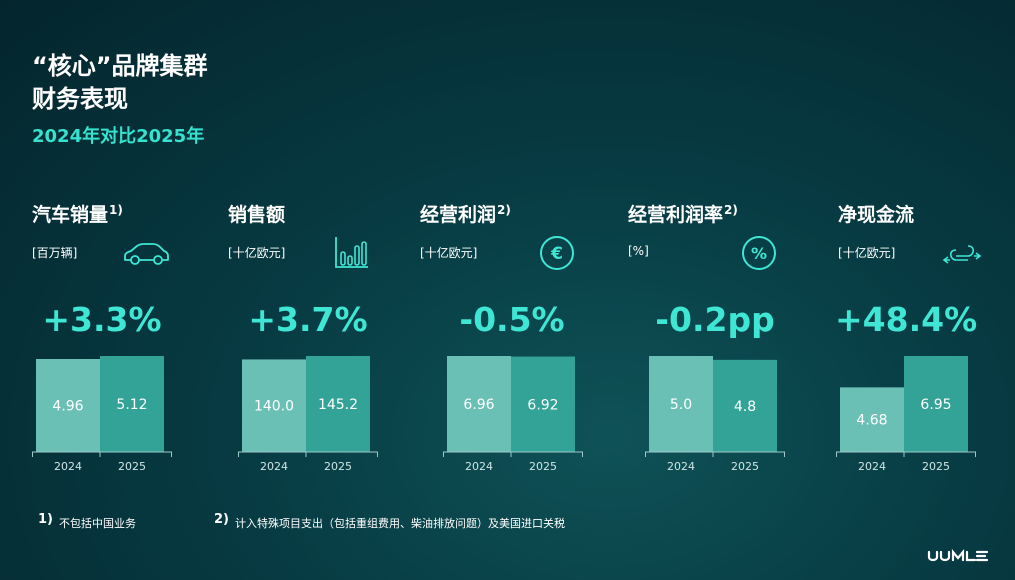 The image size is (1015, 580). What do you see at coordinates (458, 215) in the screenshot?
I see `kpi-title-text: 经营利润` at bounding box center [458, 215].